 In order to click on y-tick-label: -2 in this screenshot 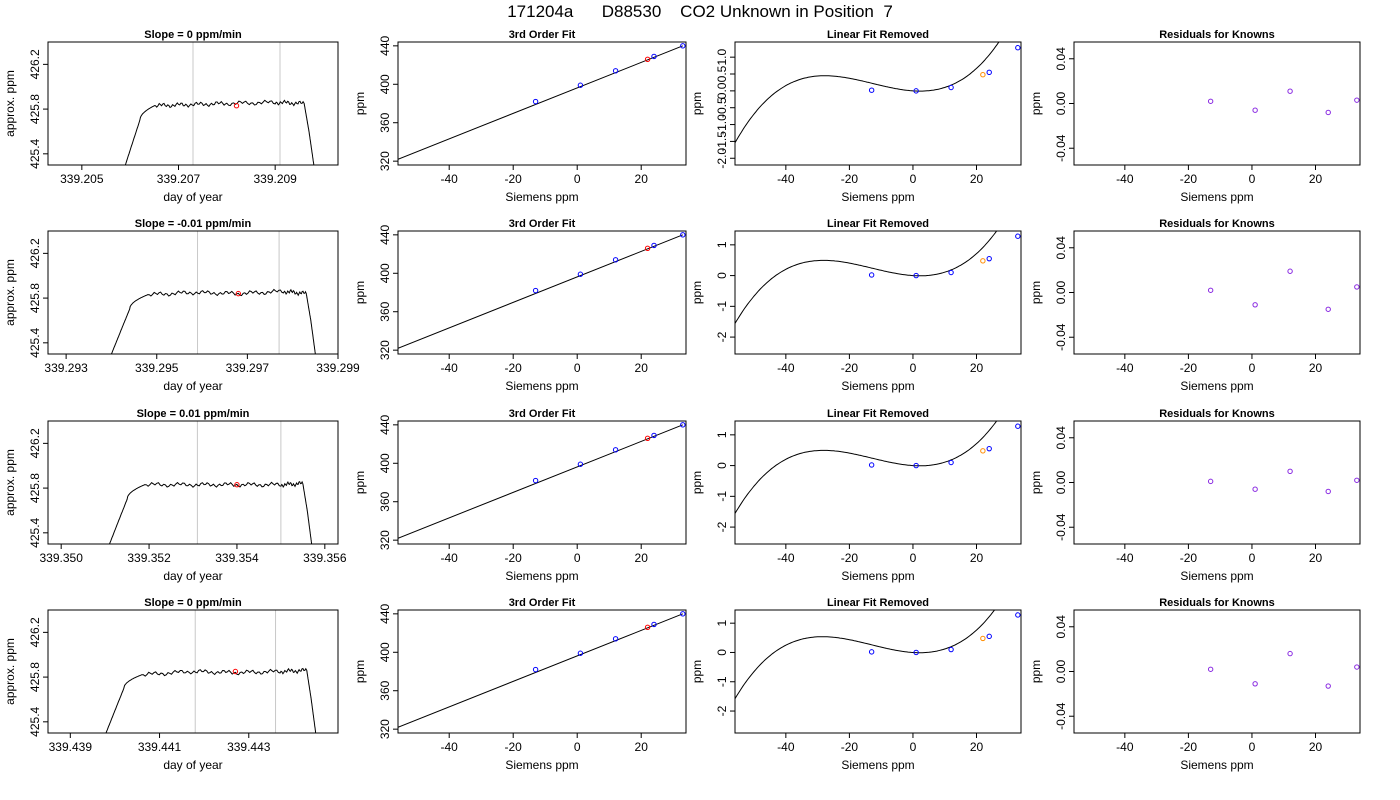, I will do `click(722, 526)`.